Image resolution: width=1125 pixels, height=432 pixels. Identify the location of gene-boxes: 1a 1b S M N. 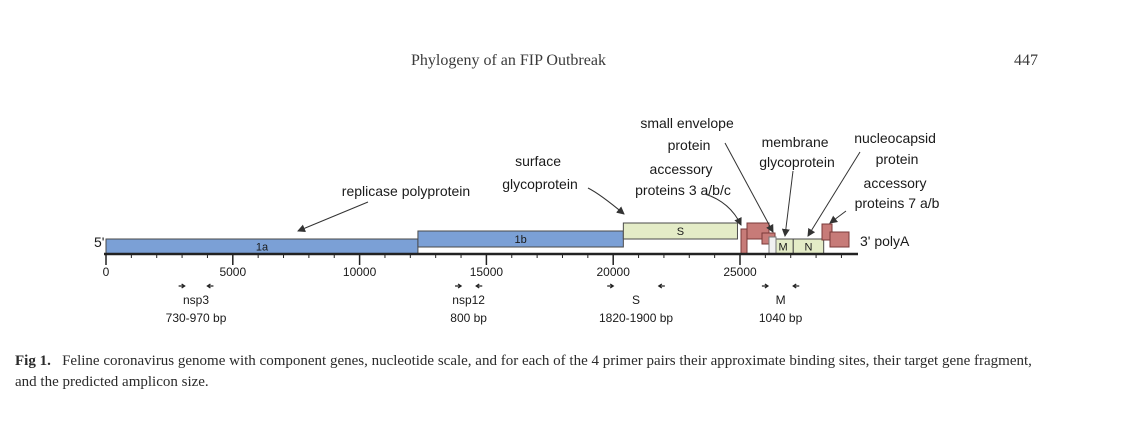
(465, 238).